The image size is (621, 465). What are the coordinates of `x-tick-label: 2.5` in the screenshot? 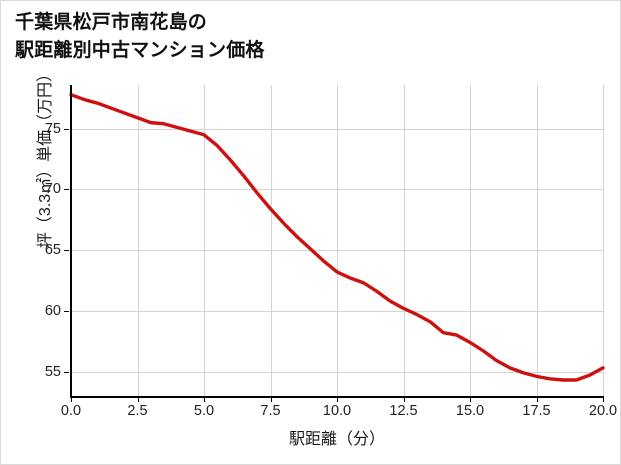 It's located at (137, 411).